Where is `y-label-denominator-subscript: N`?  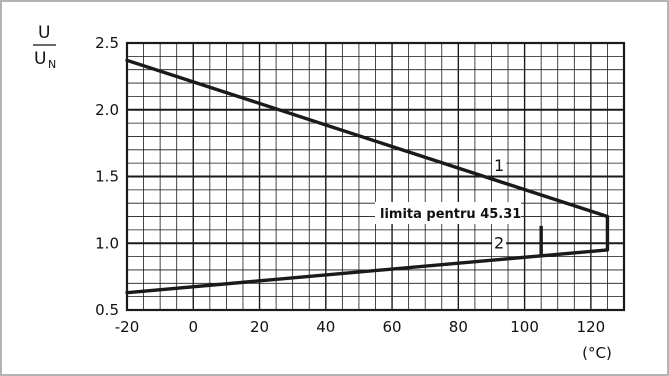
y-label-denominator-subscript: N is located at coordinates (52, 64).